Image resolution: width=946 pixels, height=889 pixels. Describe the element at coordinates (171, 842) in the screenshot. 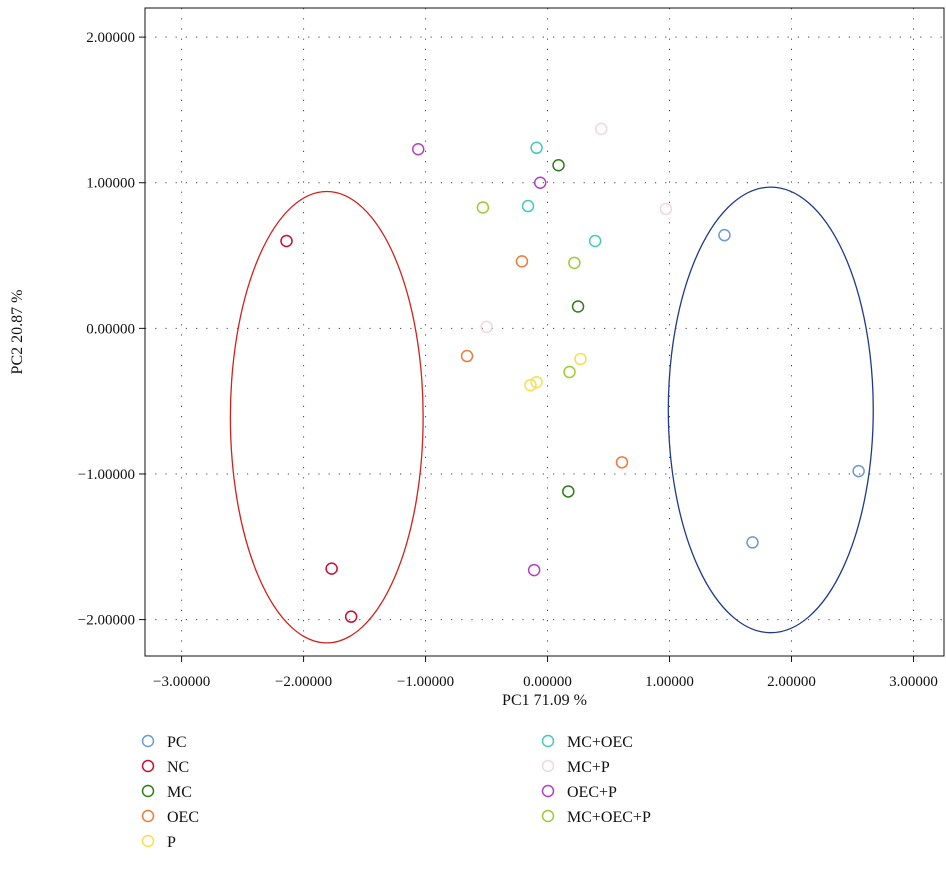

I see `legend-label-p: P` at that location.